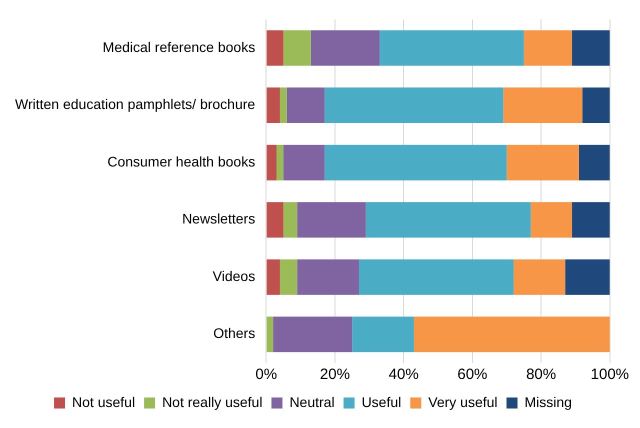 The height and width of the screenshot is (428, 640). What do you see at coordinates (335, 375) in the screenshot?
I see `x-tick-label: 20%` at bounding box center [335, 375].